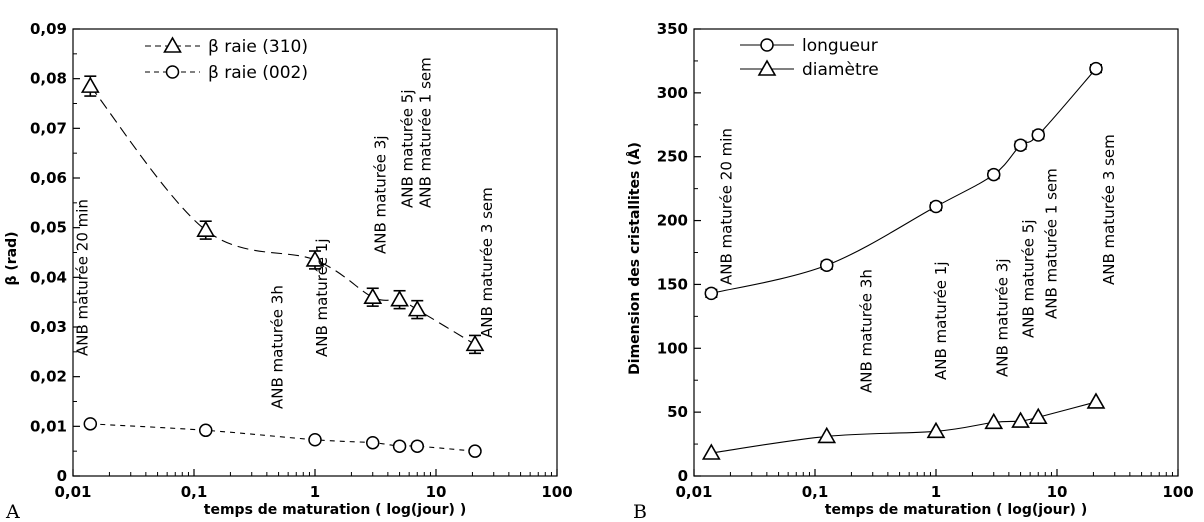  I want to click on y-tick-label: 50, so click(677, 412).